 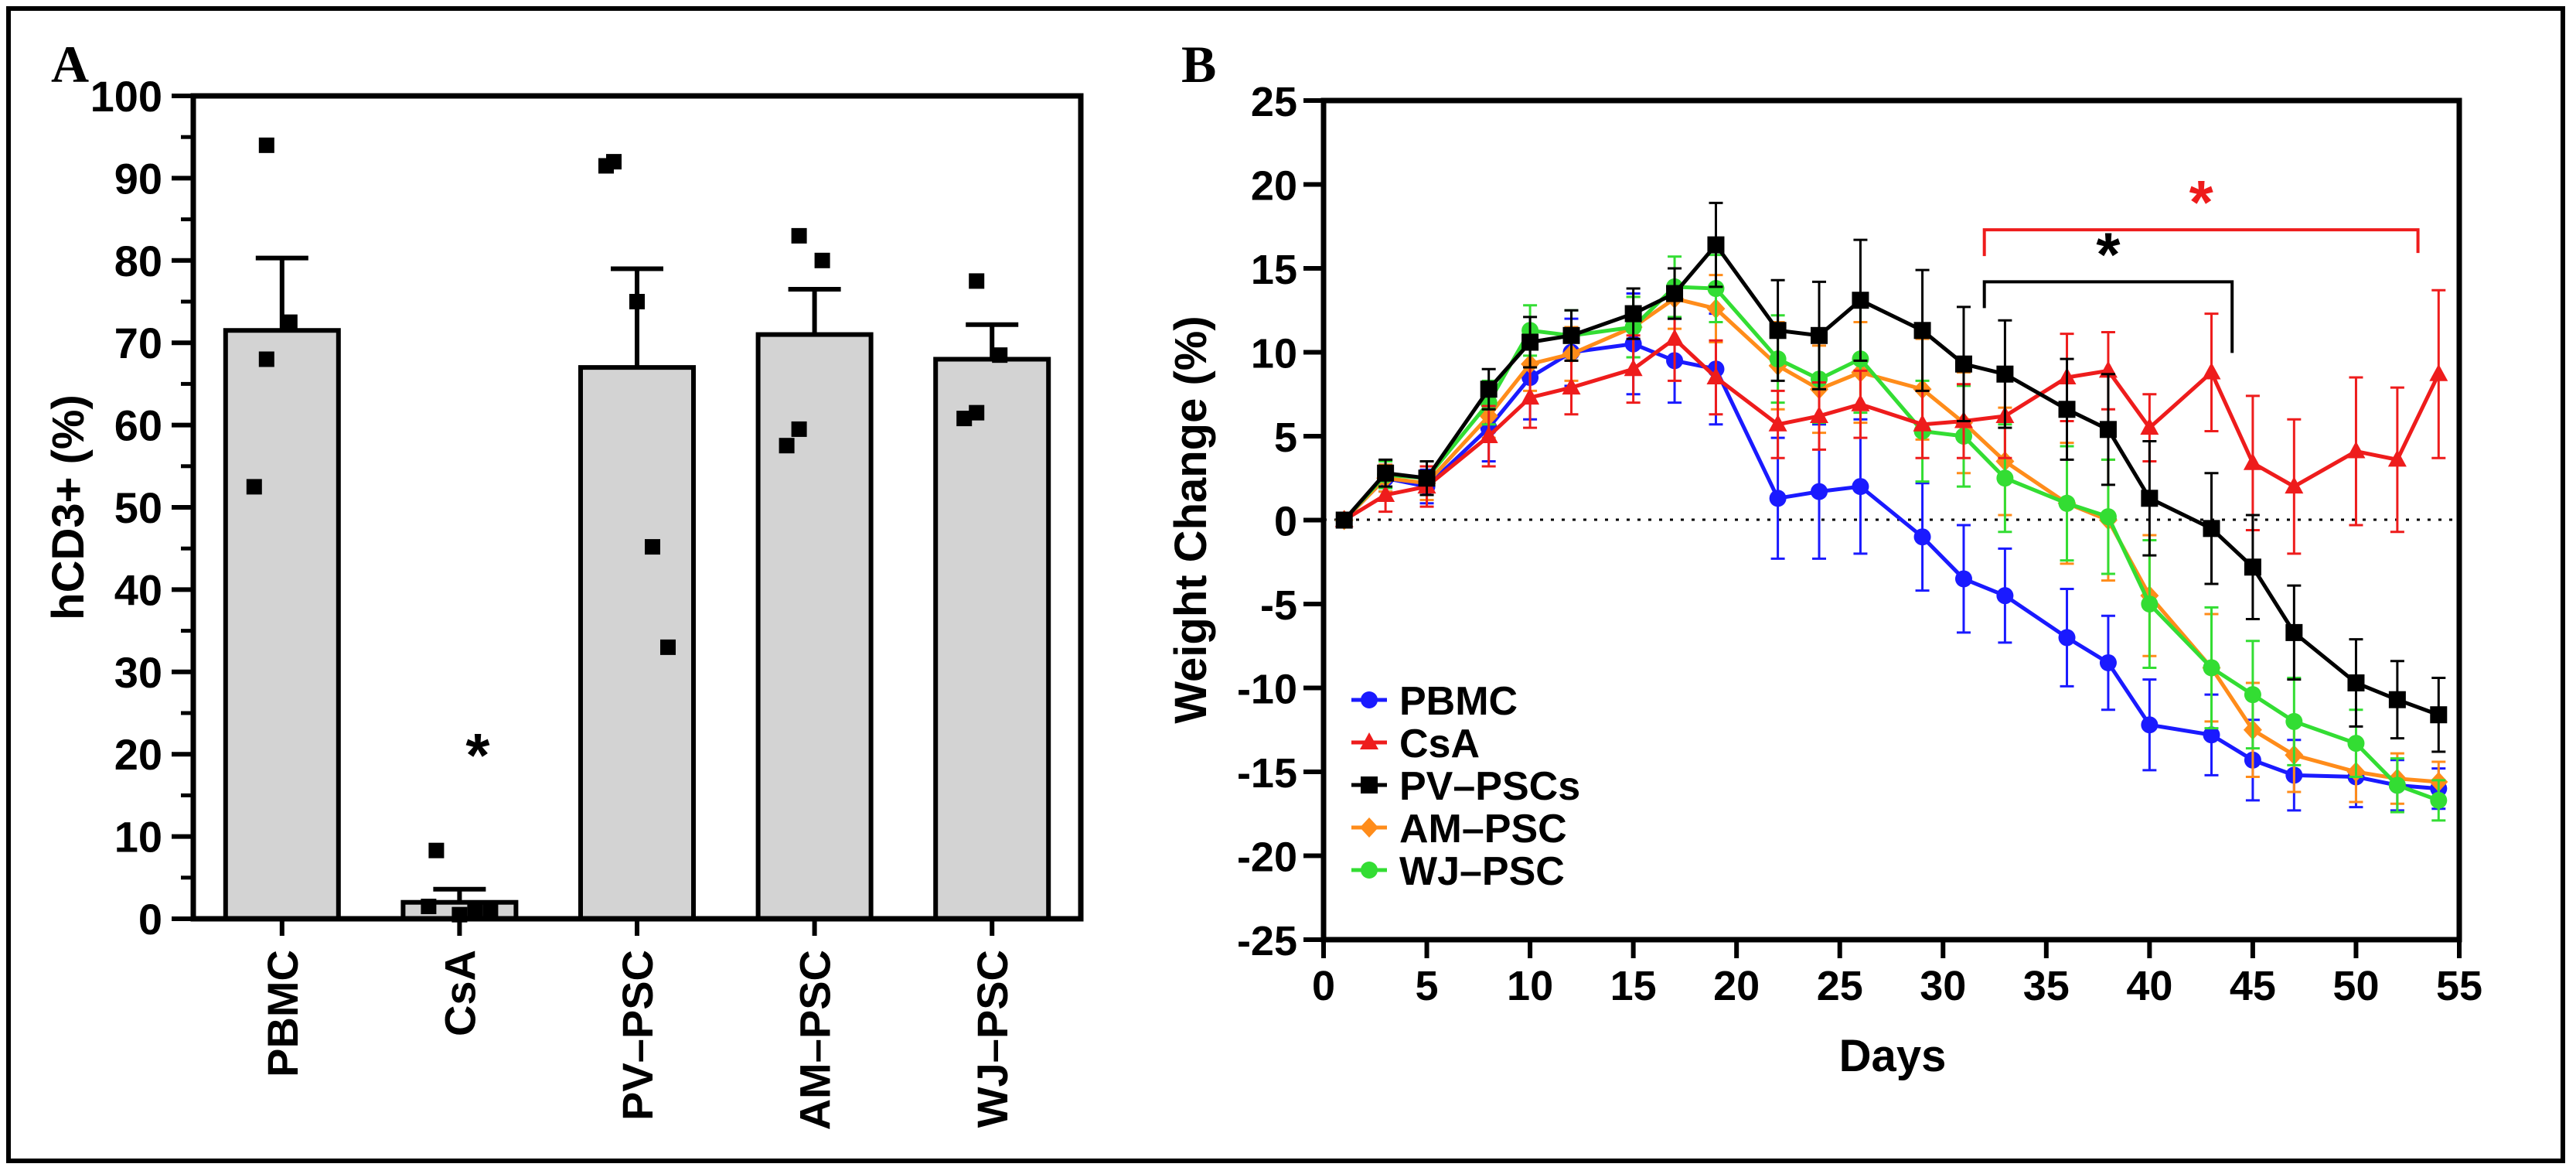 I want to click on x-tick-label: AM–PSC, so click(x=816, y=1040).